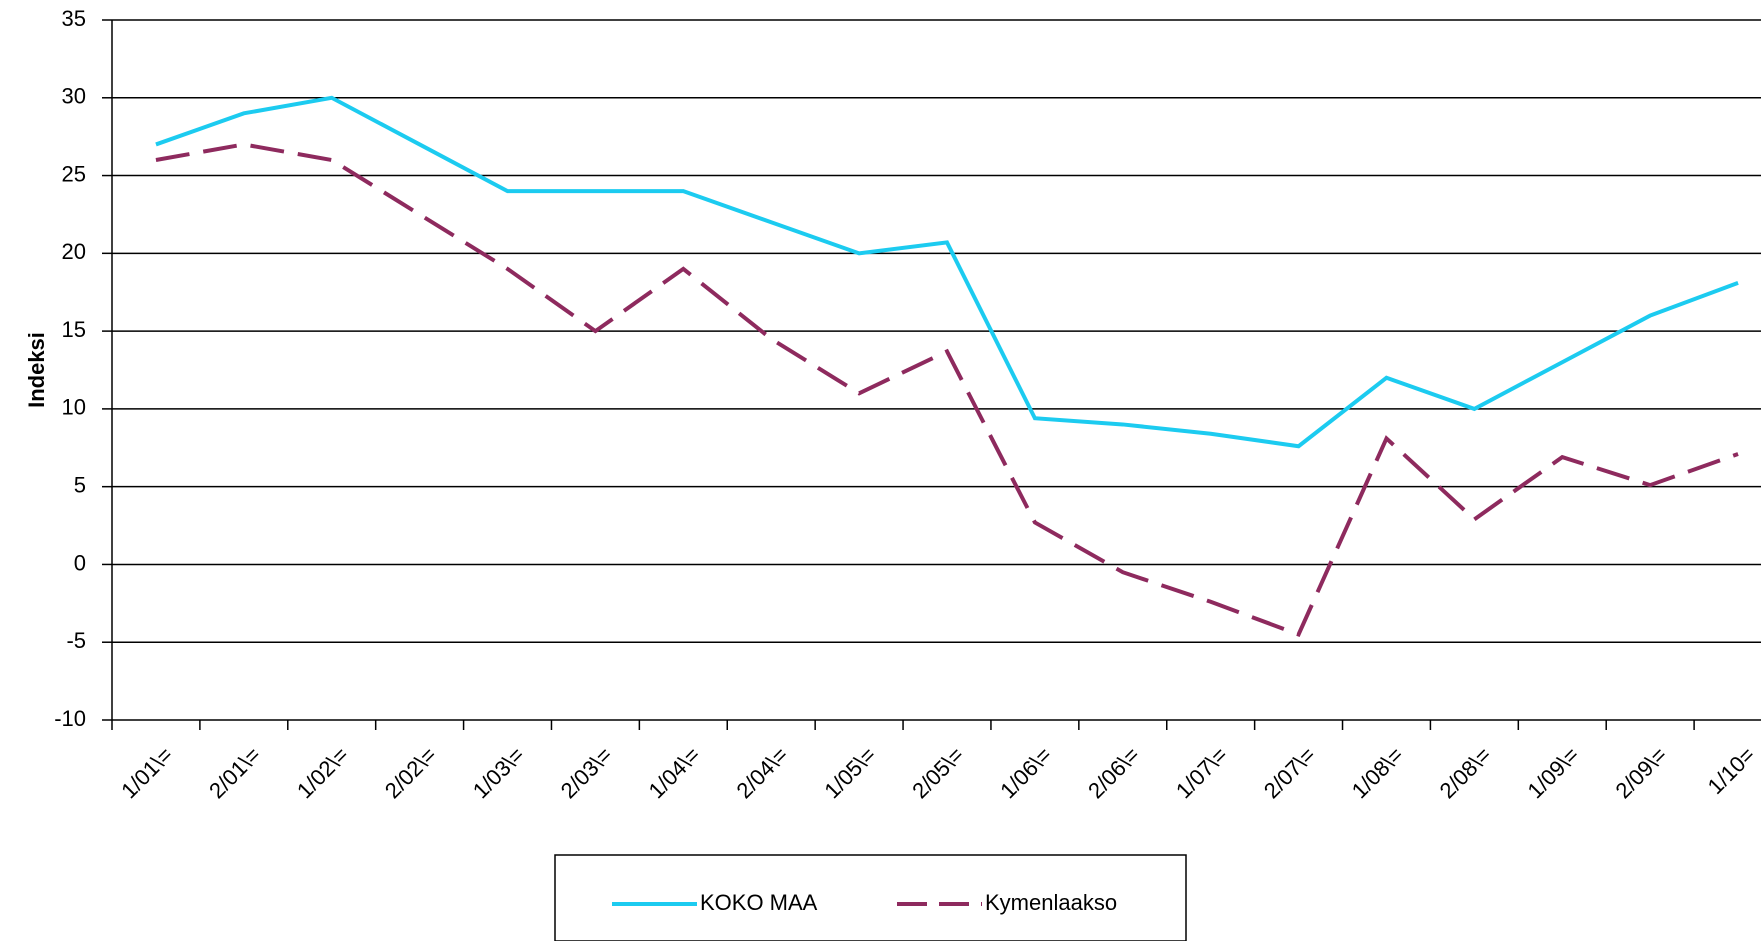 The height and width of the screenshot is (941, 1761). Describe the element at coordinates (146, 772) in the screenshot. I see `x-tick-label: 1/01\=` at that location.